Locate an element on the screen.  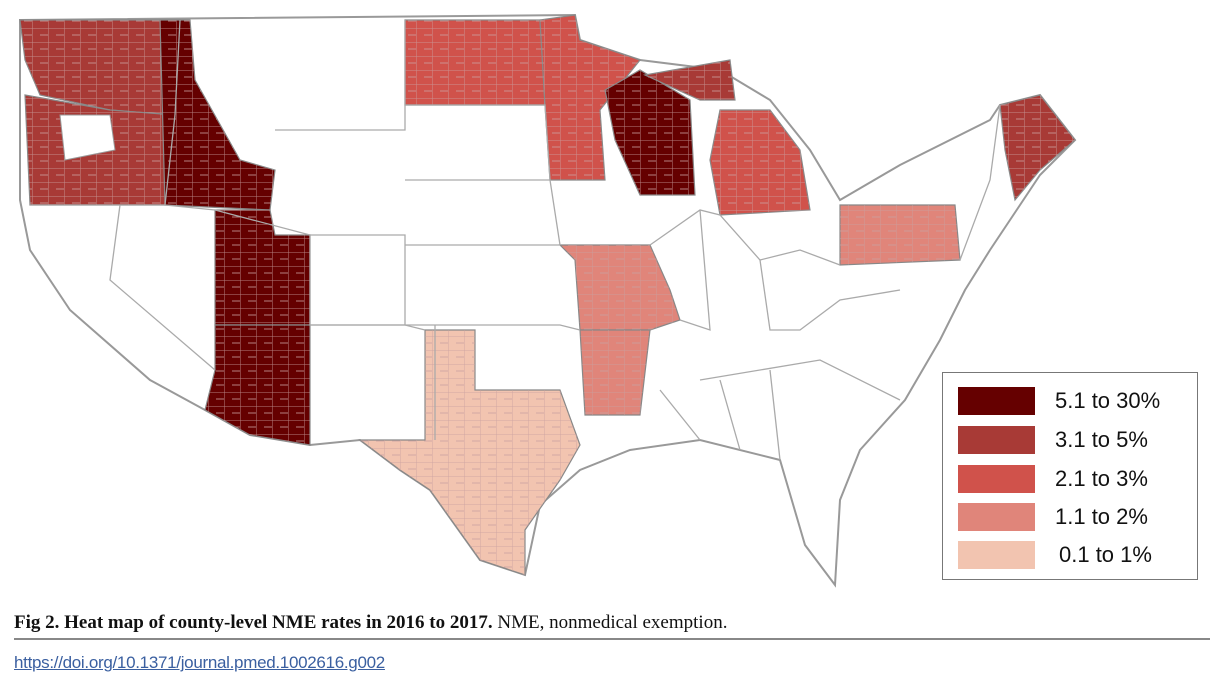
divider is located at coordinates (612, 639).